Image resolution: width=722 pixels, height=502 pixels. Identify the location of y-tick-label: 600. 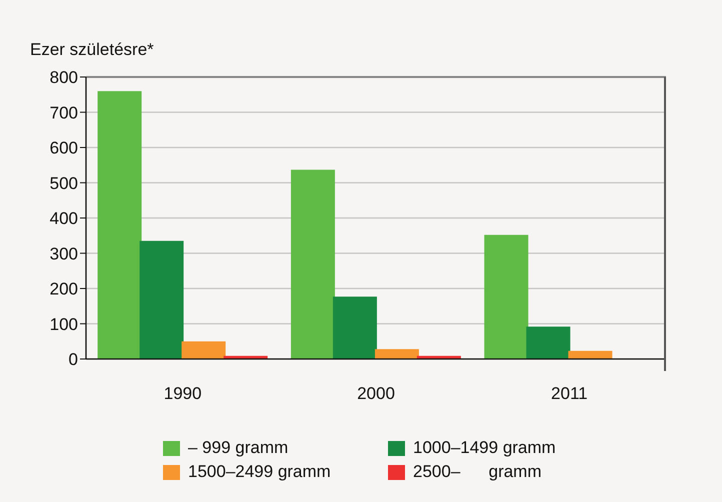
(64, 148).